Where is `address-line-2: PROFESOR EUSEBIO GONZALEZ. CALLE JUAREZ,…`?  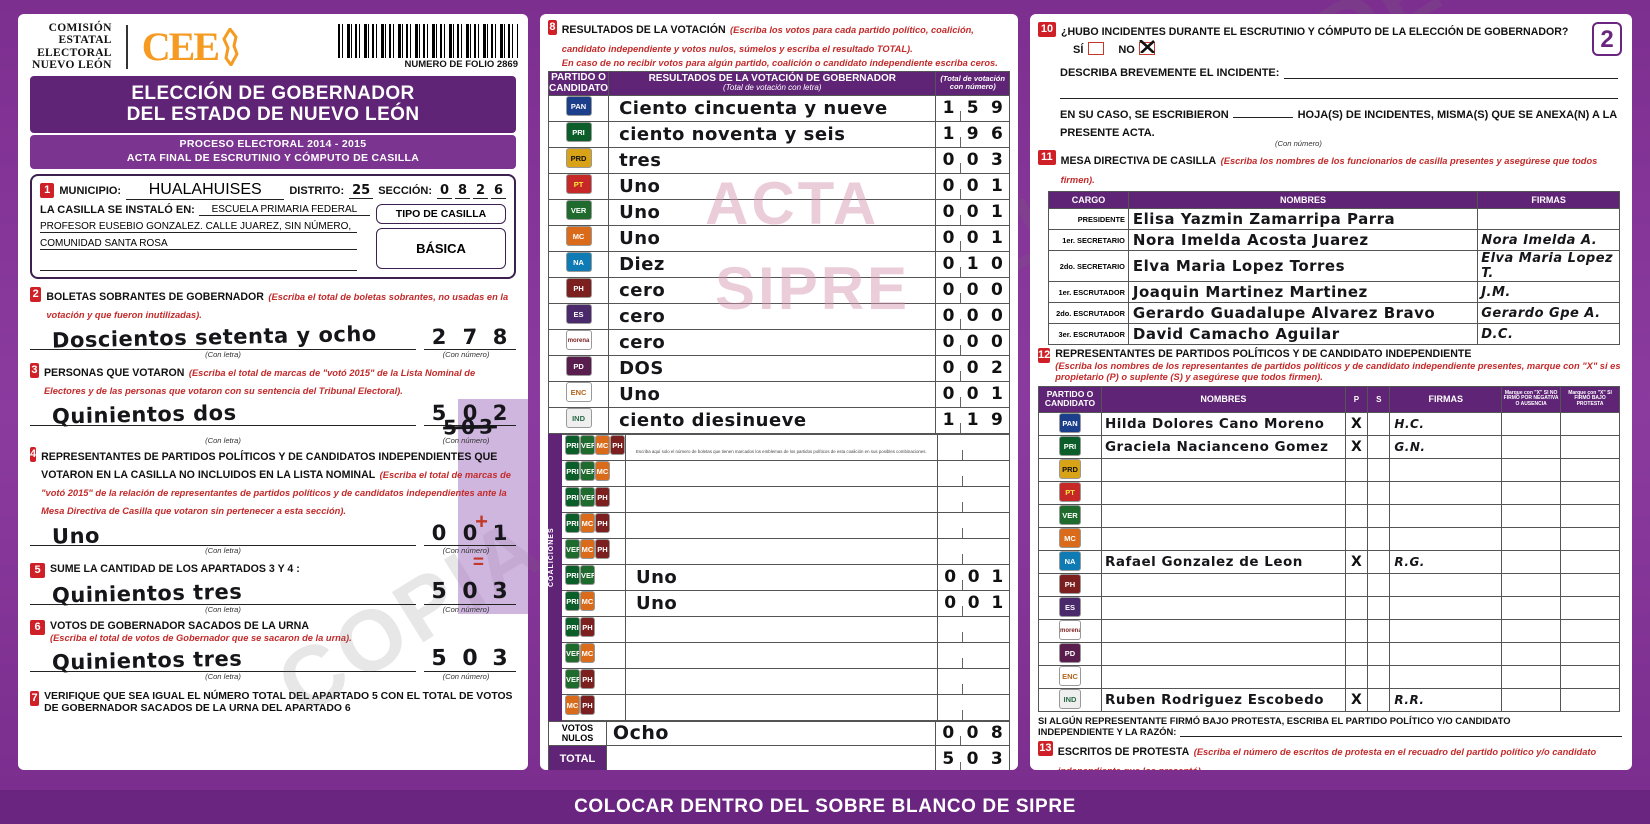 address-line-2: PROFESOR EUSEBIO GONZALEZ. CALLE JUAREZ,… is located at coordinates (198, 227).